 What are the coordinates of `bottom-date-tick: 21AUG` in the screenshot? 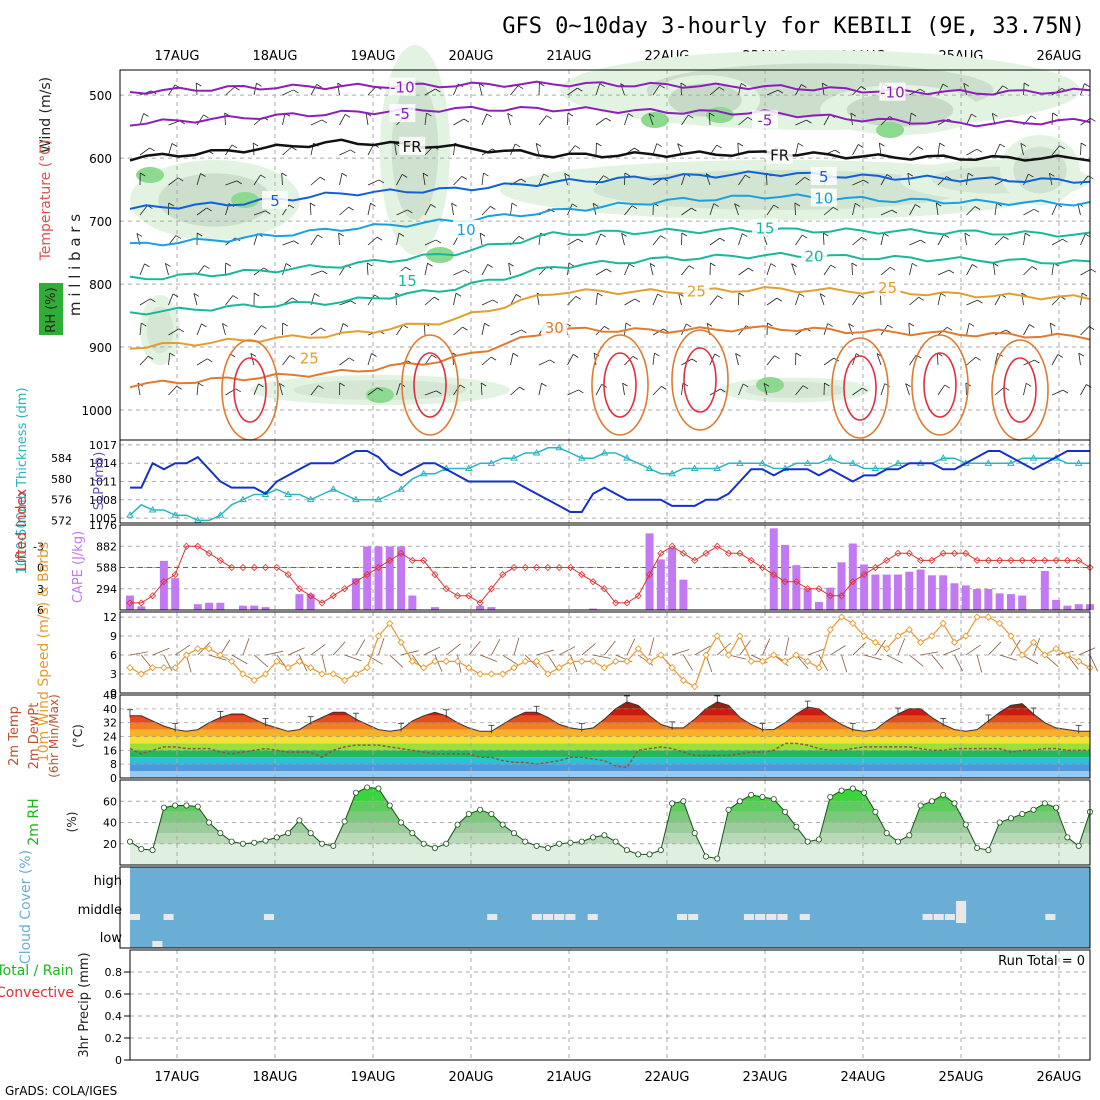 It's located at (568, 1077).